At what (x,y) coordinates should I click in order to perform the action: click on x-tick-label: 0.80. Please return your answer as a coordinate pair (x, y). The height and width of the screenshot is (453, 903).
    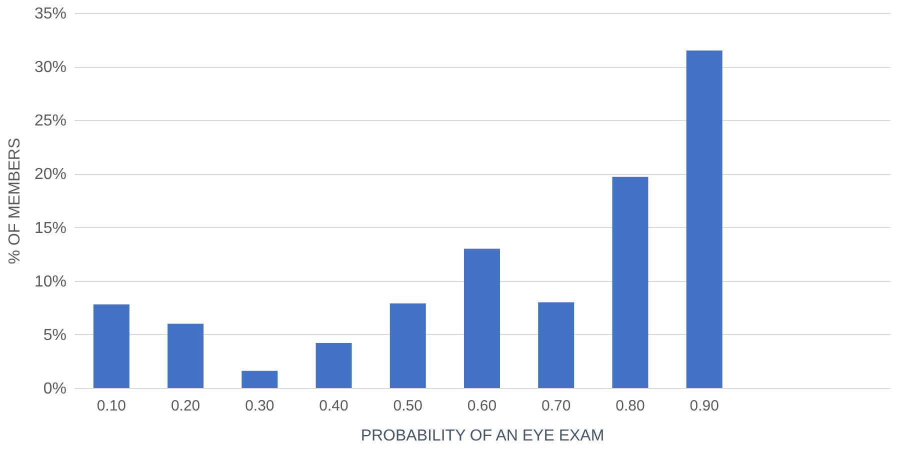
    Looking at the image, I should click on (630, 406).